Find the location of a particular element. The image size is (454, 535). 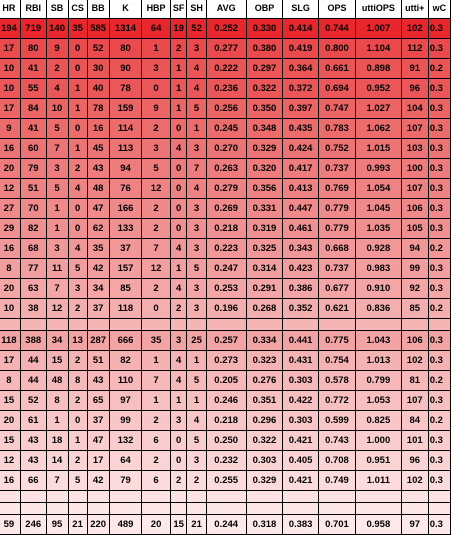

table-cell: 0.749 is located at coordinates (337, 480).